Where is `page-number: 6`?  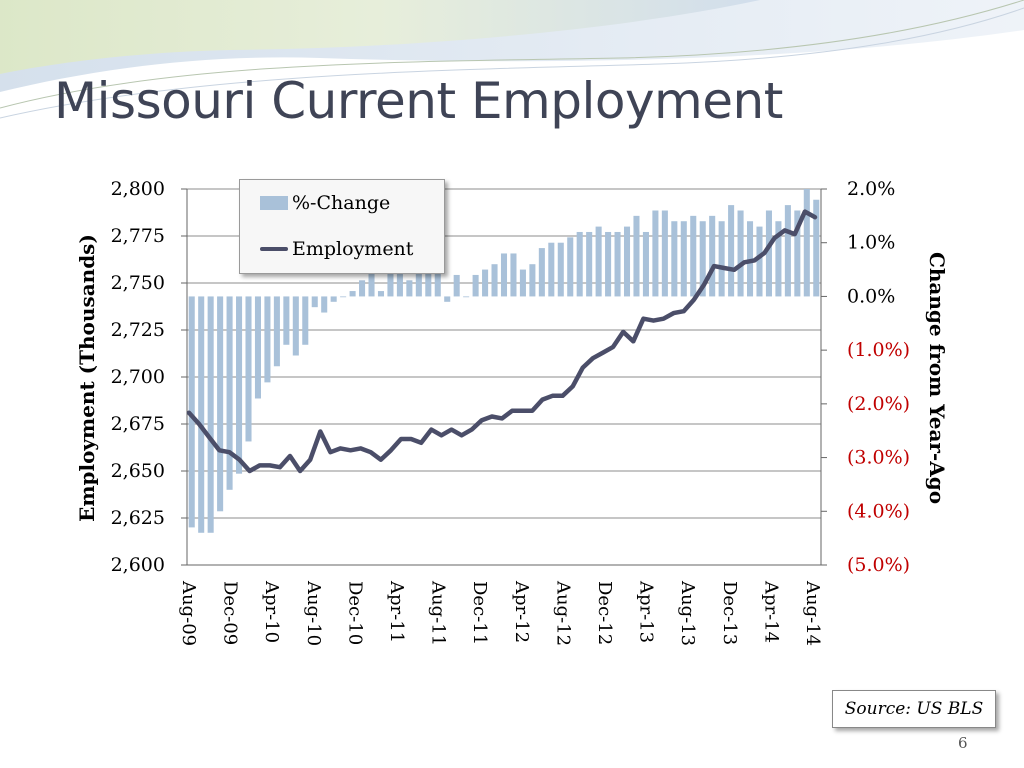 page-number: 6 is located at coordinates (963, 743).